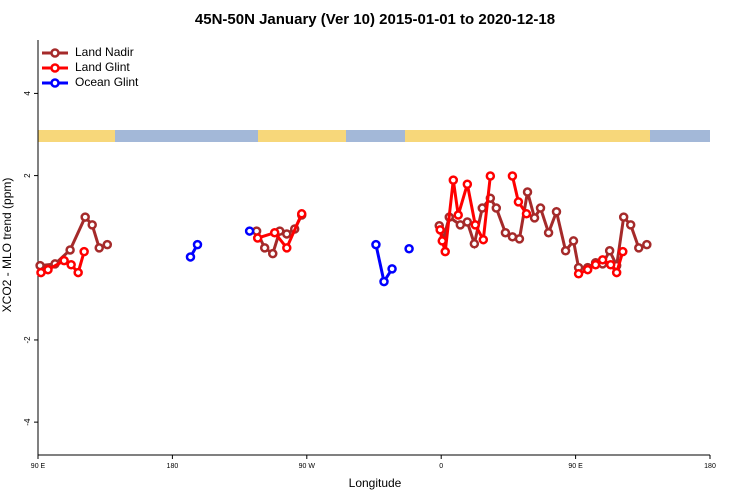  I want to click on x-axis-label: Longitude, so click(375, 483).